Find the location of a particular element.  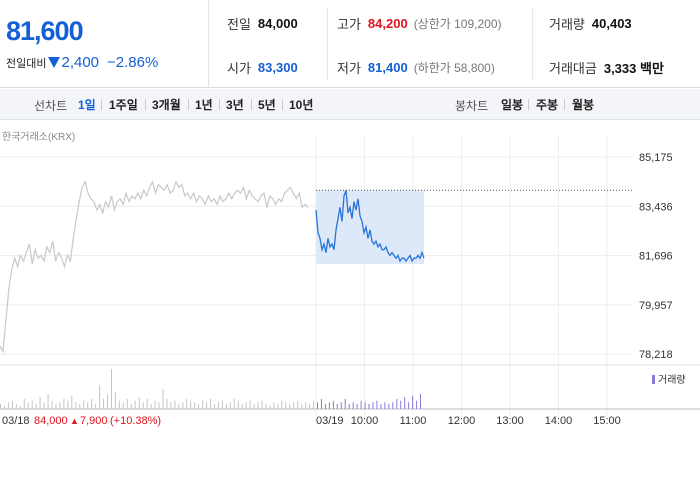

stat-low: 저가 81,400 (하한가 58,800) is located at coordinates (416, 67).